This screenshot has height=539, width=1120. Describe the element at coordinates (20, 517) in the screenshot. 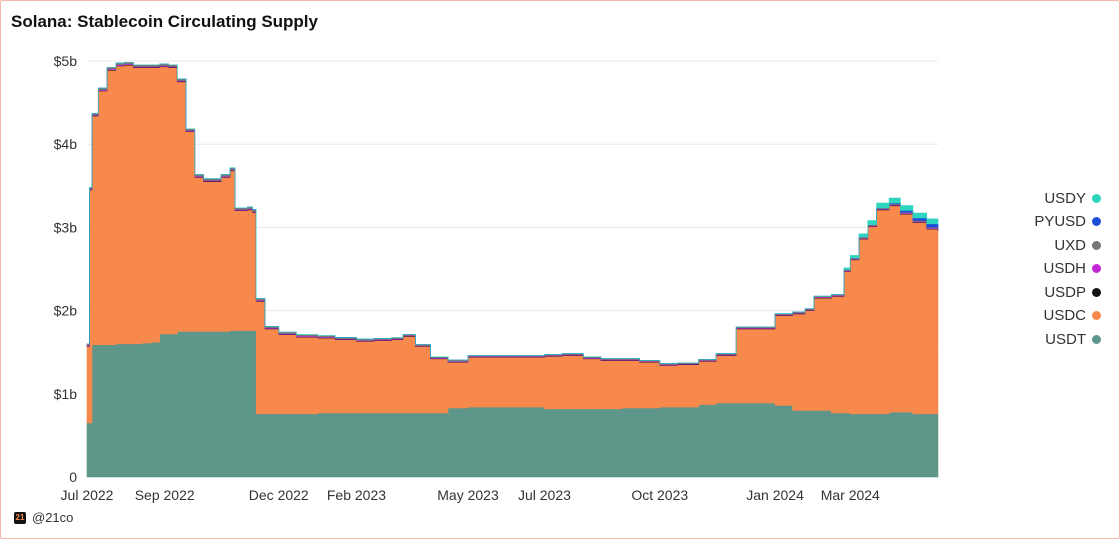

I see `credit-logo: 21` at that location.